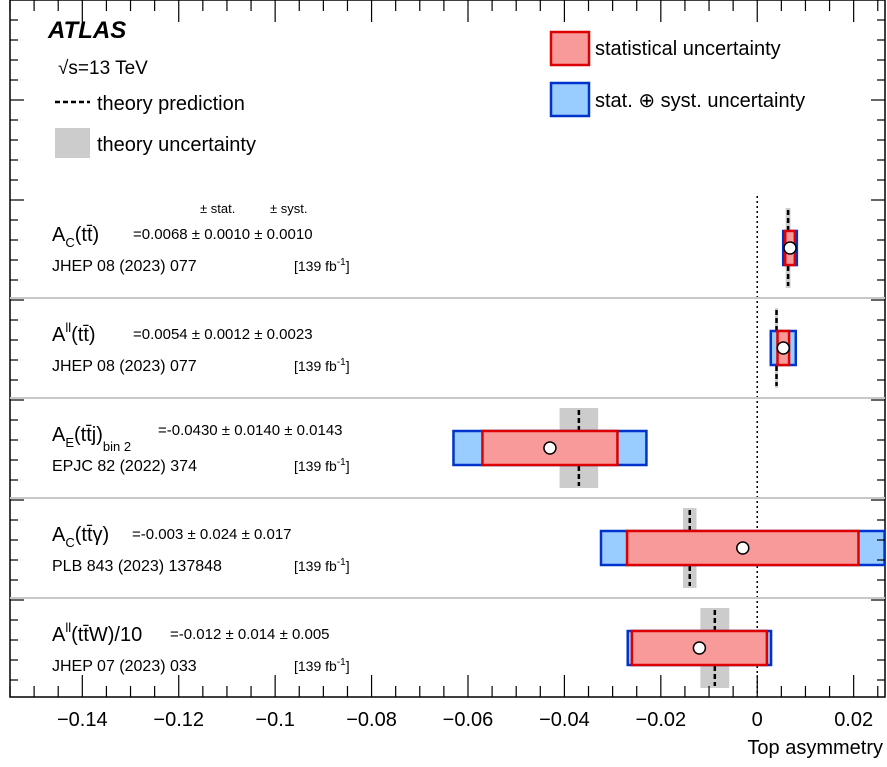  Describe the element at coordinates (570, 48) in the screenshot. I see `legend-stat-swatch` at that location.